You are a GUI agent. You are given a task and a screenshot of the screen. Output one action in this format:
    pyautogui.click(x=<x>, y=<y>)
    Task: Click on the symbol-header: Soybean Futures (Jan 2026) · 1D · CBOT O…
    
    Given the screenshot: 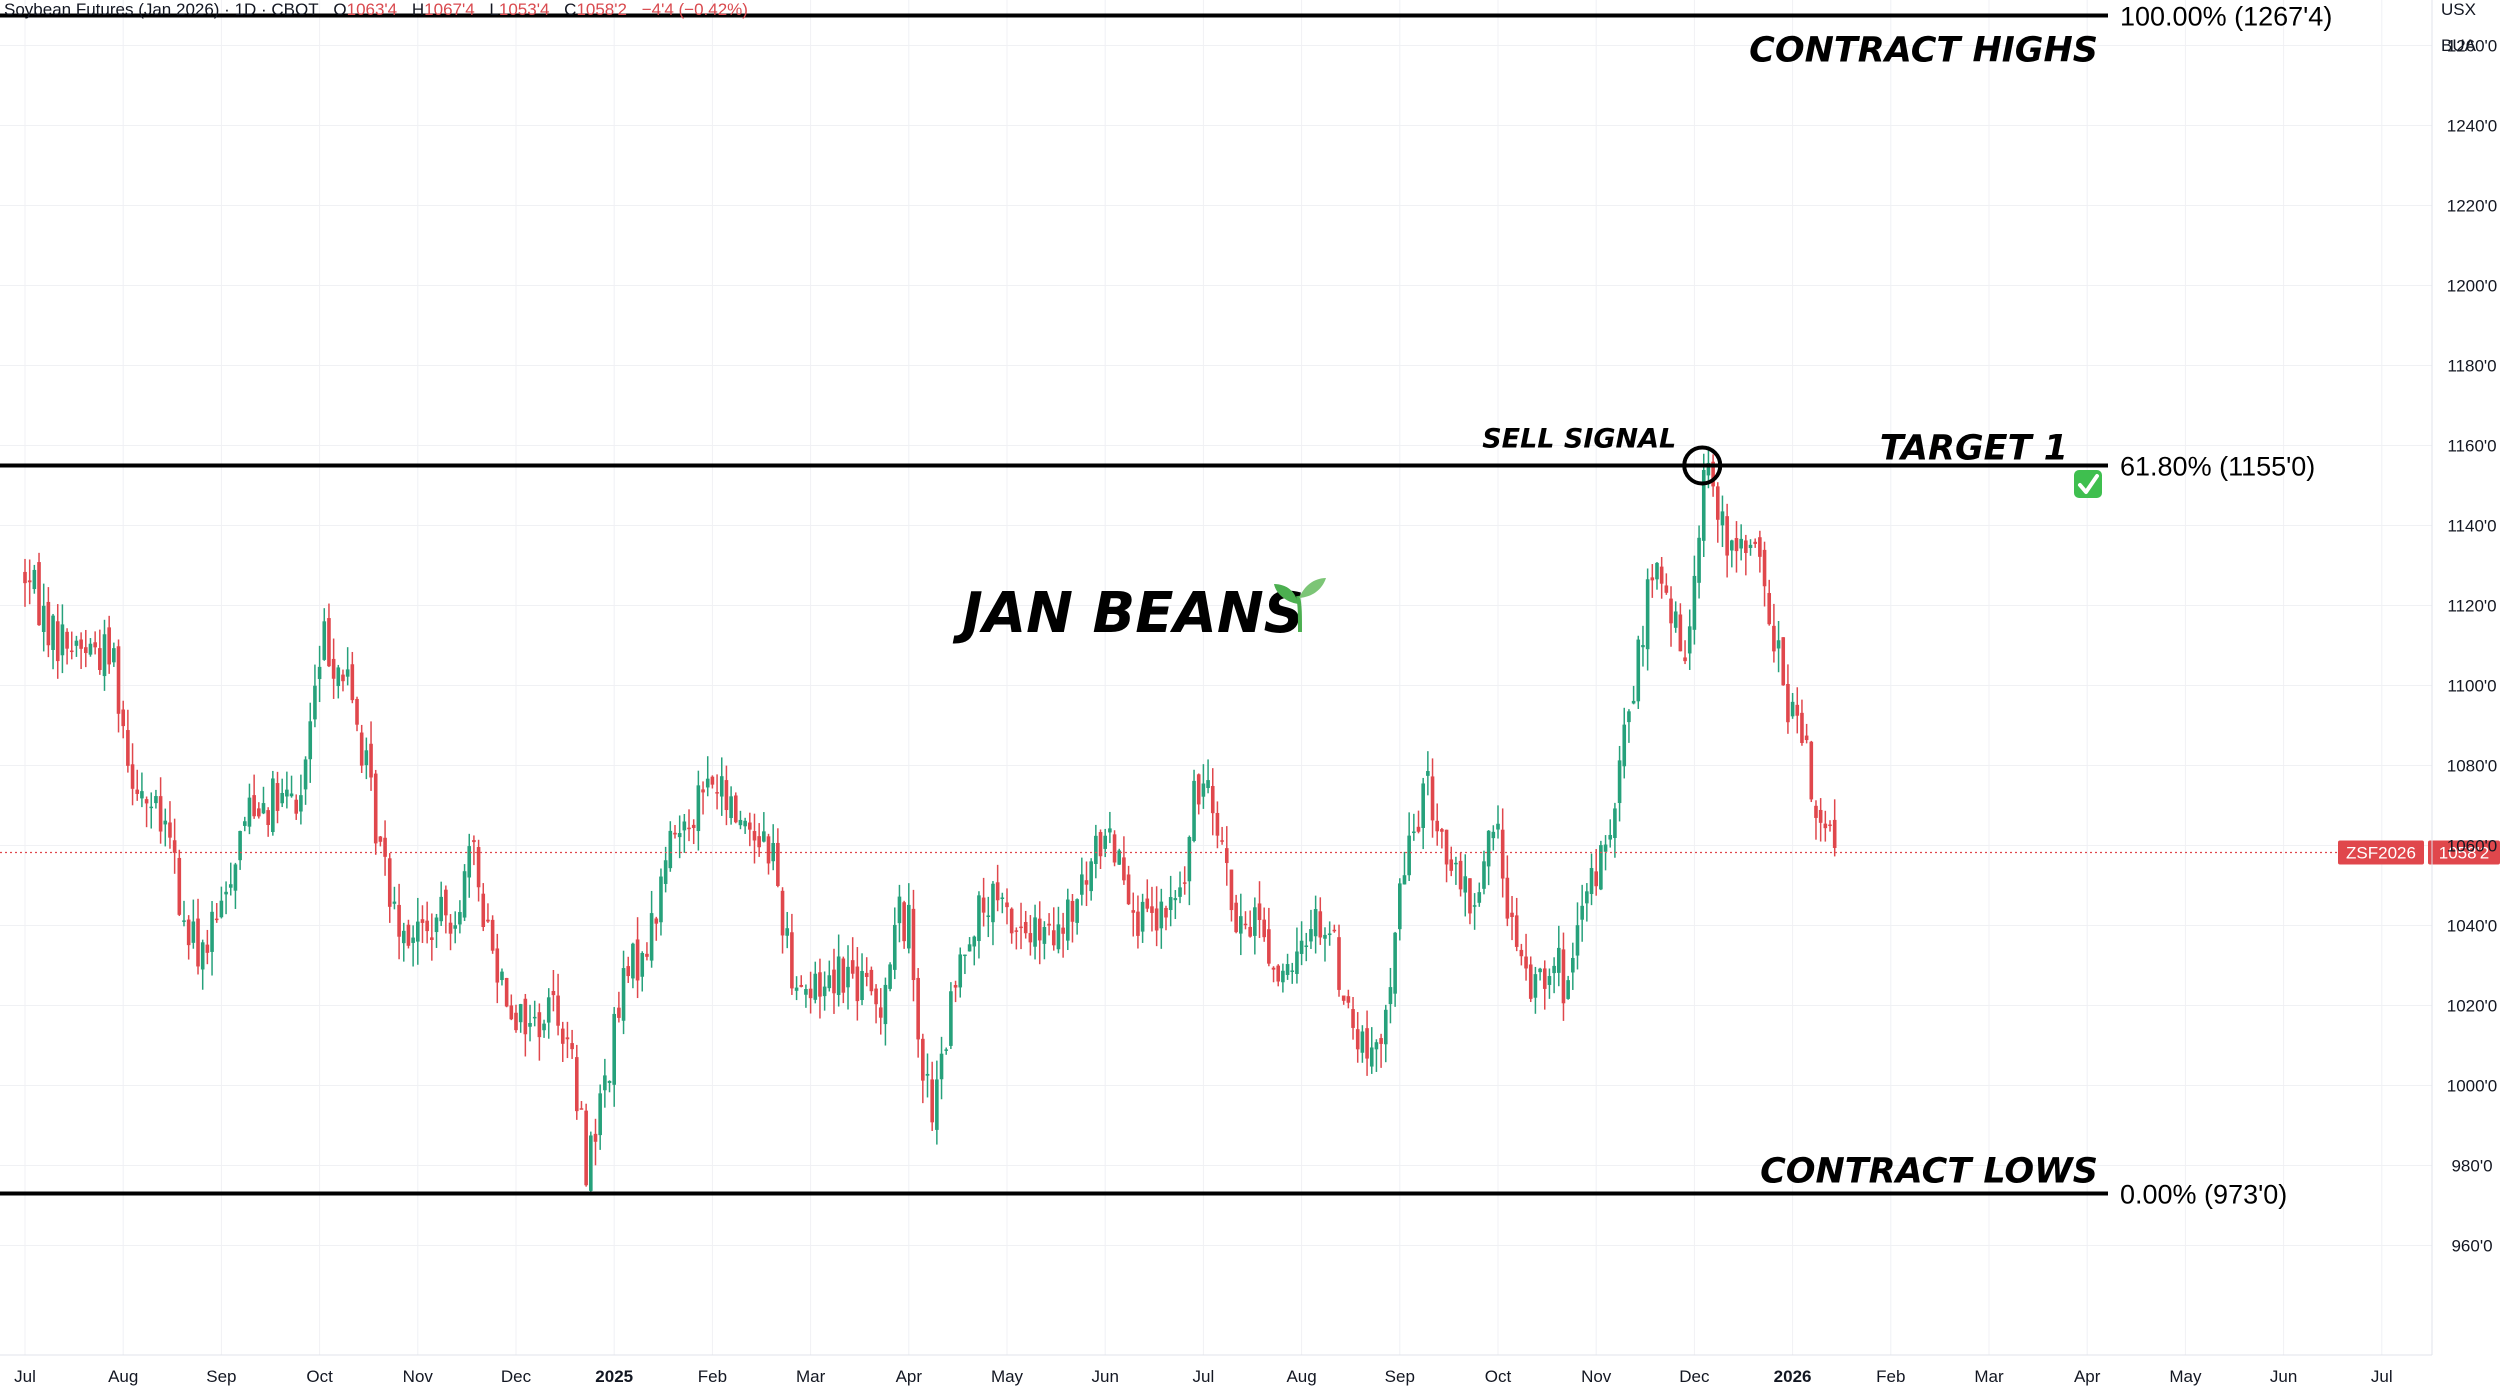 What is the action you would take?
    pyautogui.click(x=381, y=10)
    